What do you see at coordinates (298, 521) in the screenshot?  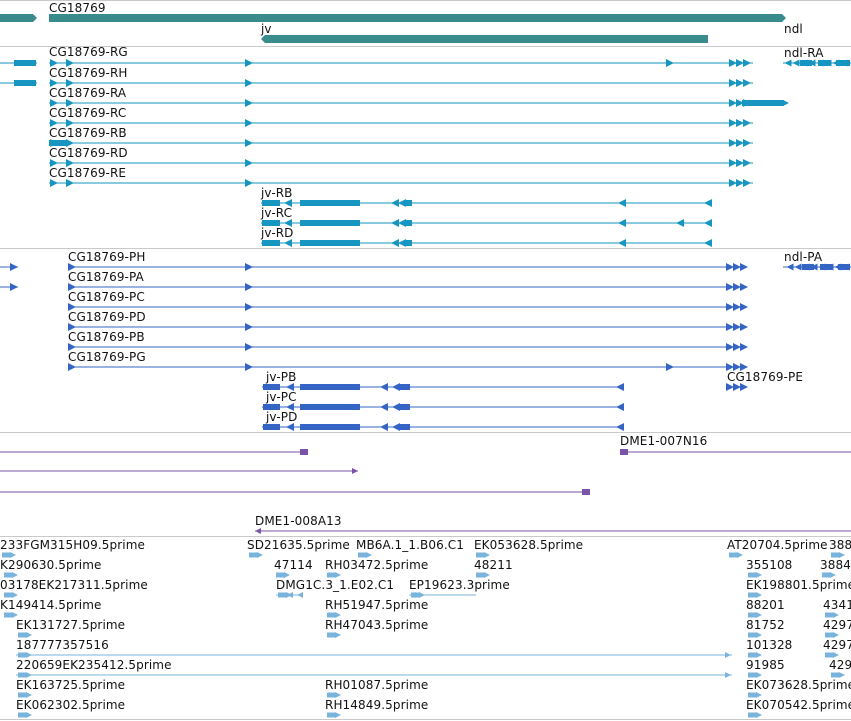 I see `clone-label: DME1-008A13` at bounding box center [298, 521].